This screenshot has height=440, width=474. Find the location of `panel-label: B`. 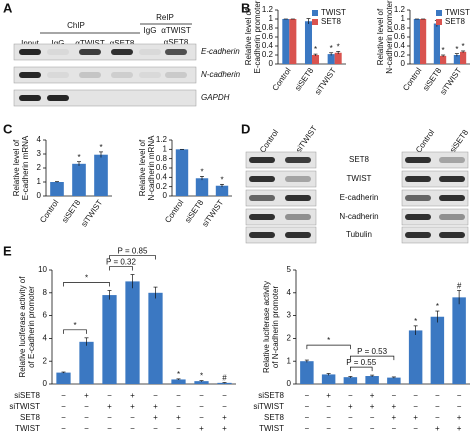

panel-label: B is located at coordinates (245, 7).